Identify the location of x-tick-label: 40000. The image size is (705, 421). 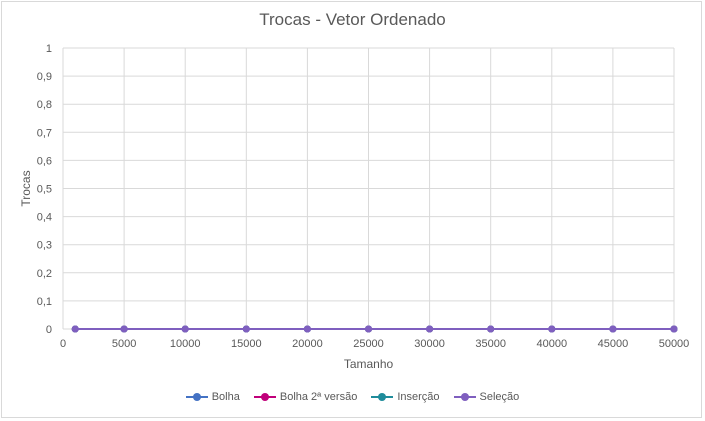
(552, 344).